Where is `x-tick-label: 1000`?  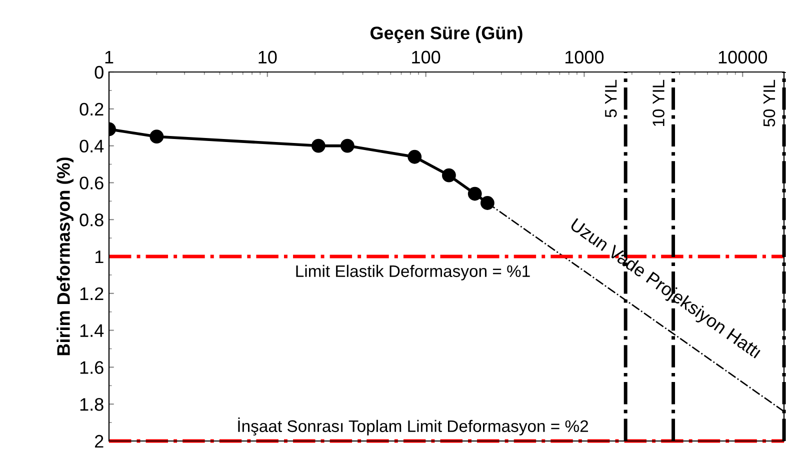
x-tick-label: 1000 is located at coordinates (585, 57).